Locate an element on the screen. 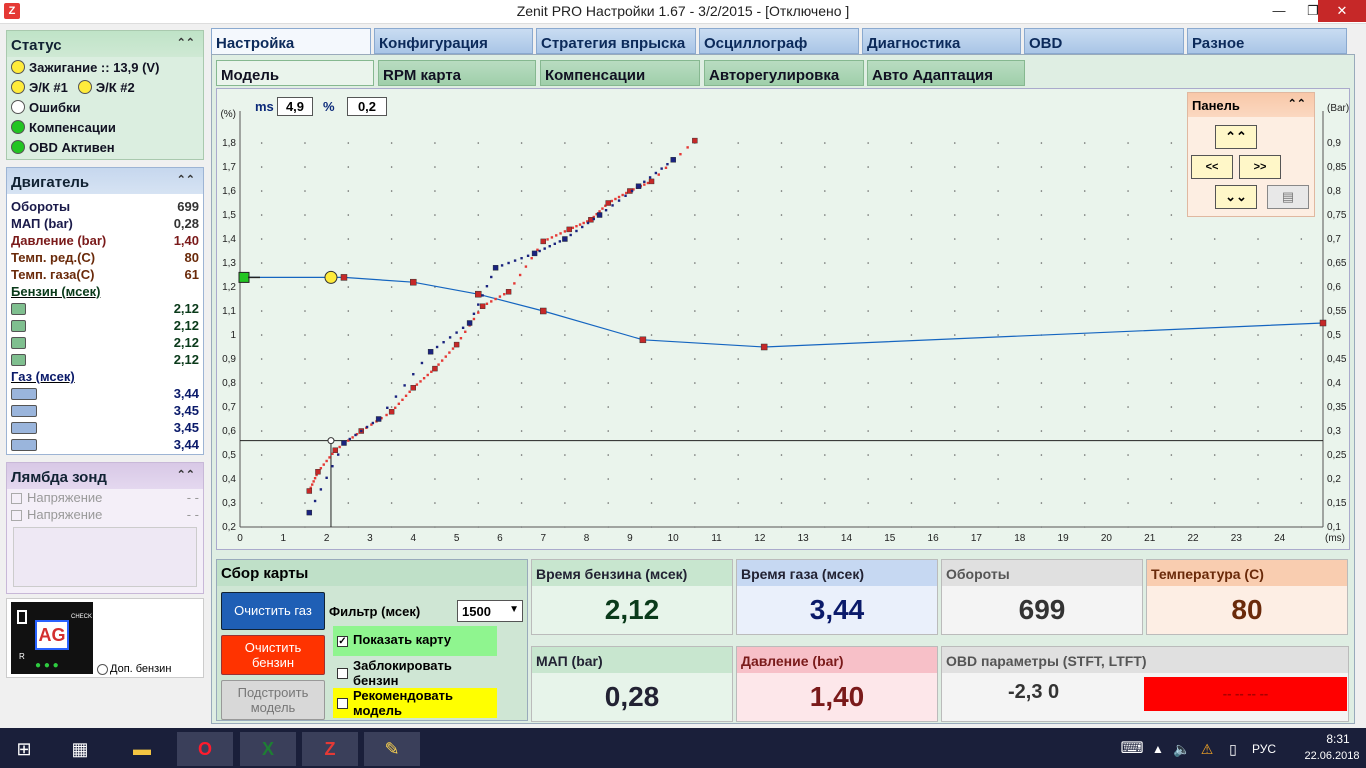 The image size is (1366, 768). minimize-button: — is located at coordinates (1279, 10).